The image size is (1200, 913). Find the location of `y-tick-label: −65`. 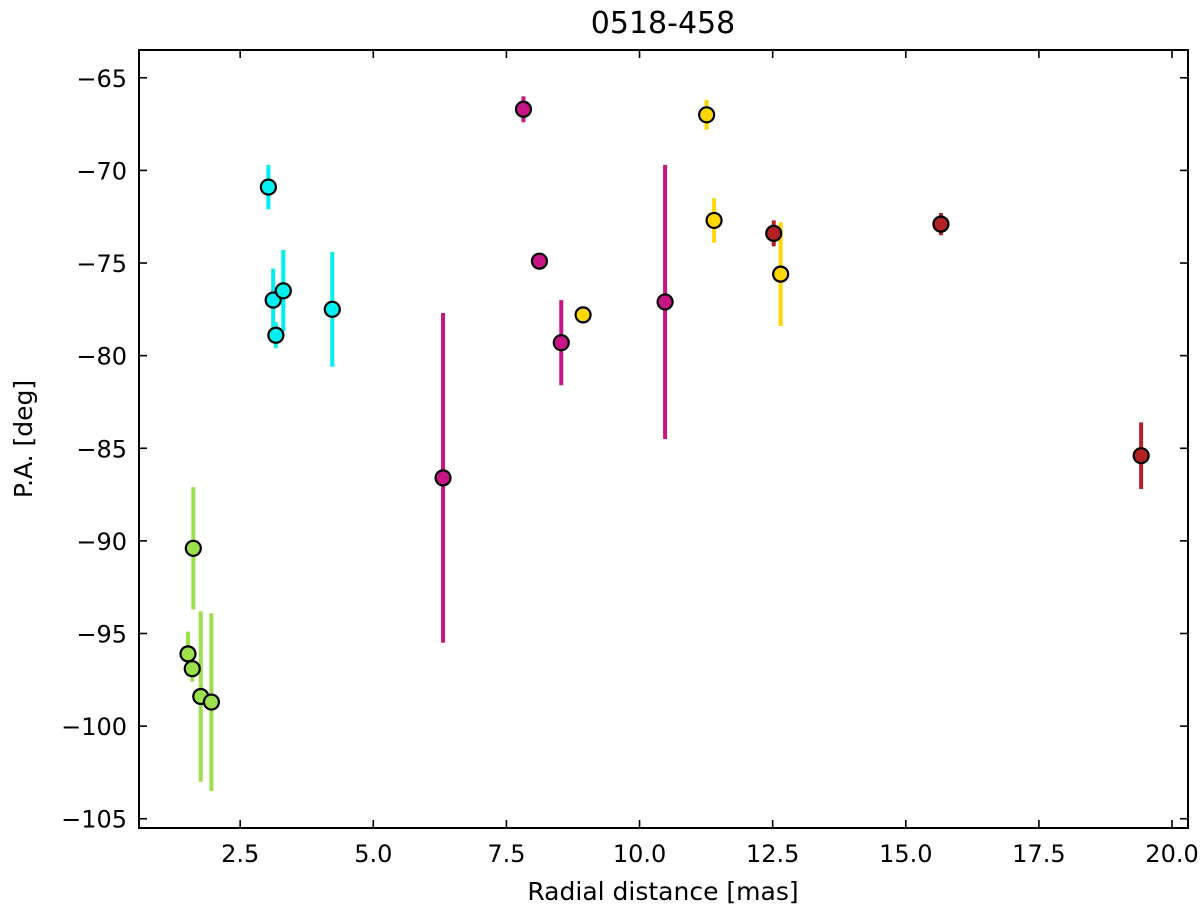

y-tick-label: −65 is located at coordinates (101, 79).